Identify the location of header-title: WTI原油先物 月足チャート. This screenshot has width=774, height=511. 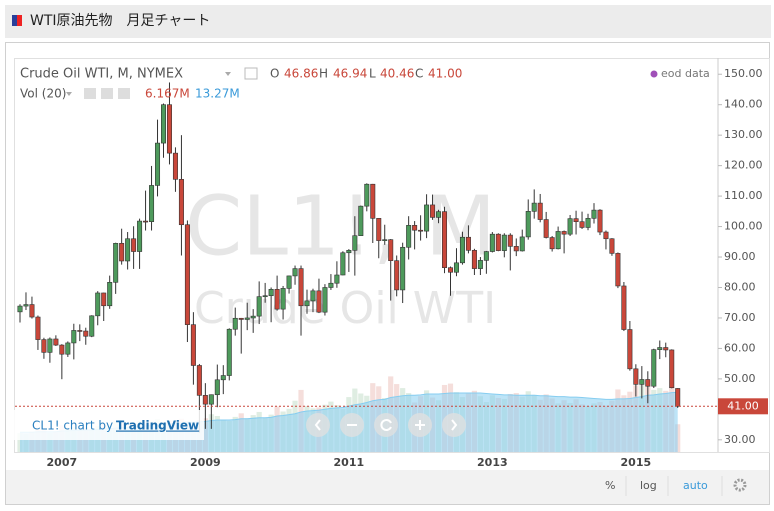
(120, 21).